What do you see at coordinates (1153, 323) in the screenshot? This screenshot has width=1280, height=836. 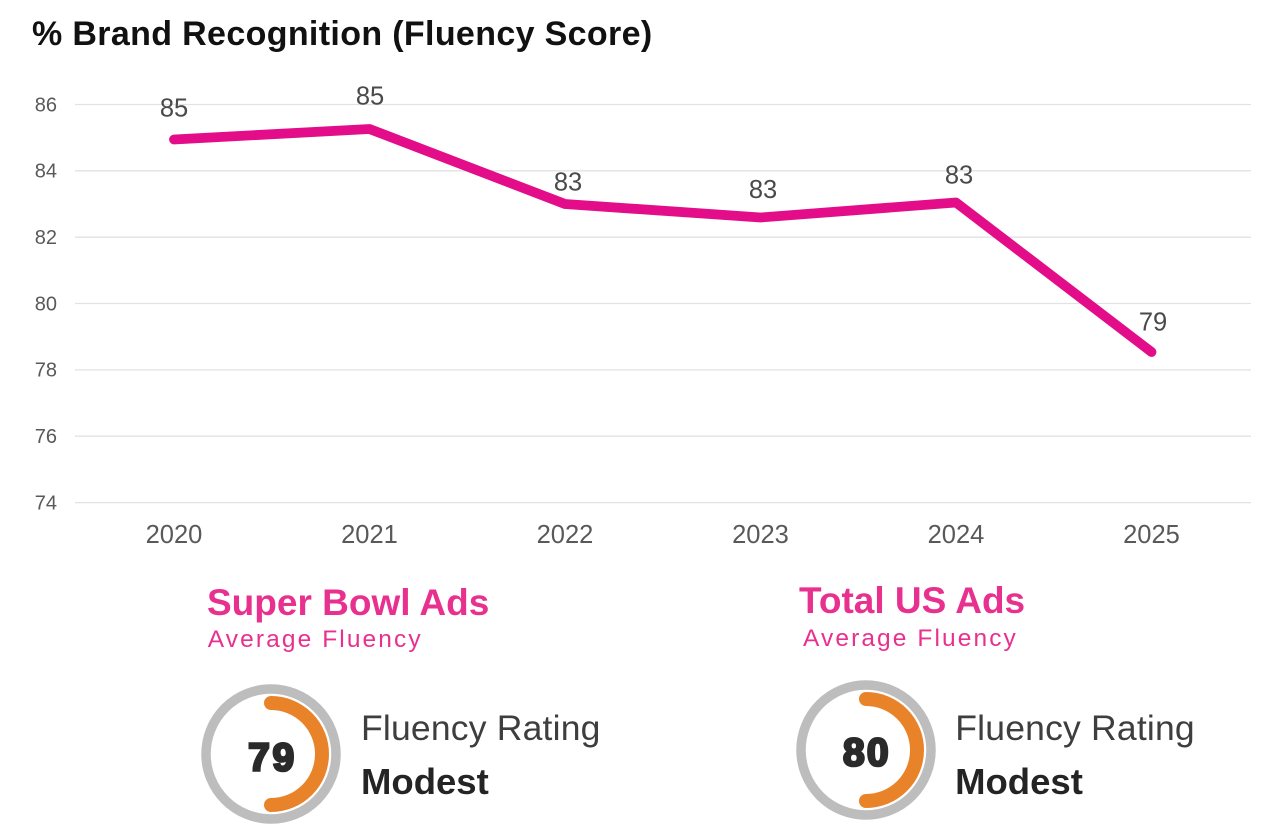 I see `svg-text: 79` at bounding box center [1153, 323].